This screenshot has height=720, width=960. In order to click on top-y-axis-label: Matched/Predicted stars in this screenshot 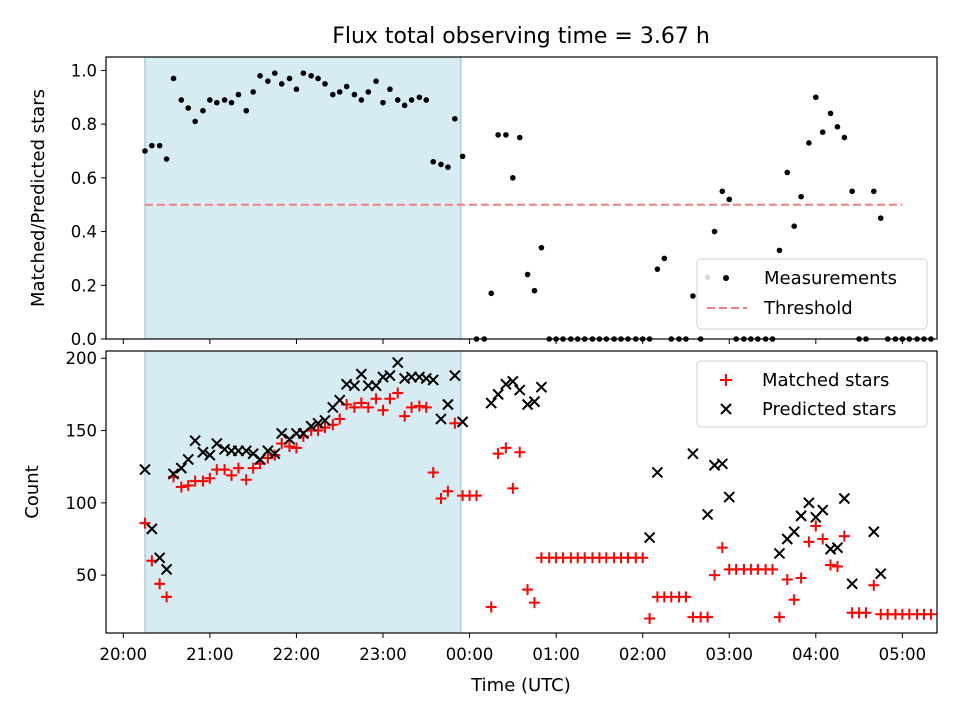, I will do `click(38, 198)`.